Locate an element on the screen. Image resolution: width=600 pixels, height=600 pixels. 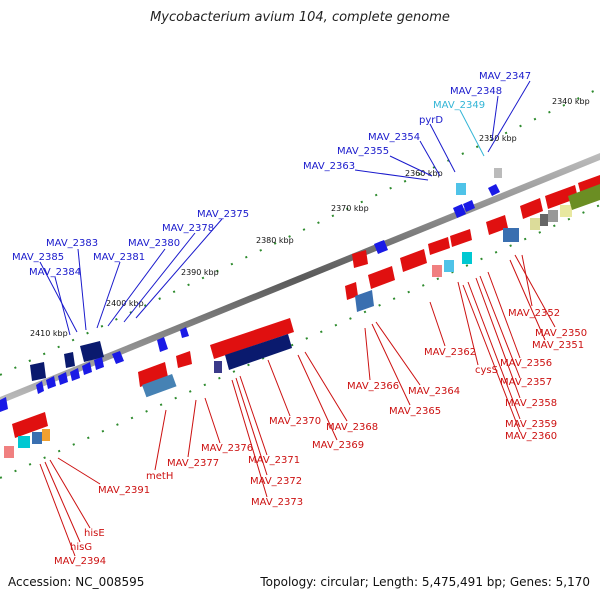
gene-label: MAV_2357 is located at coordinates (526, 382).